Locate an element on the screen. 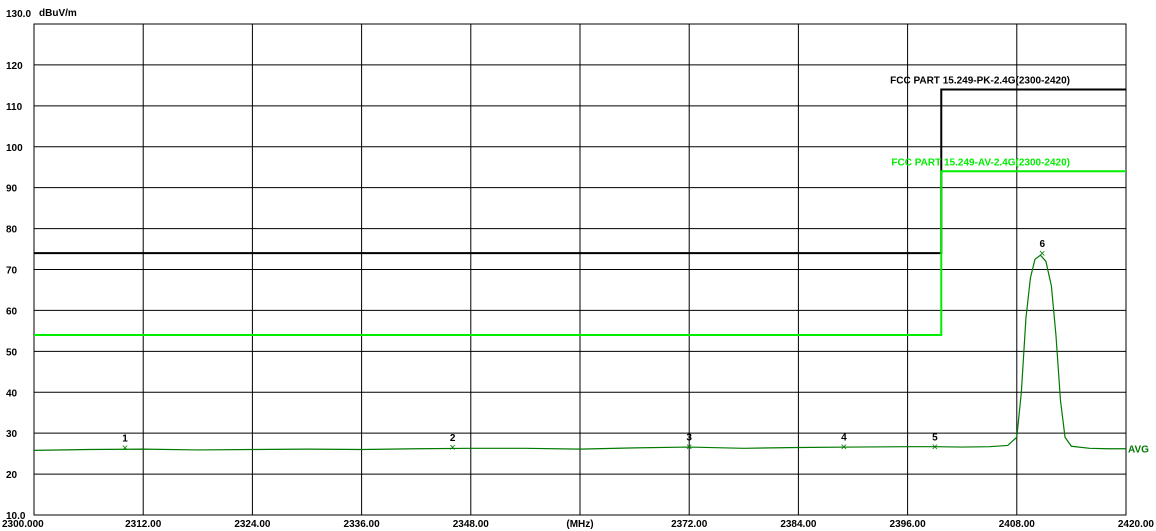 Image resolution: width=1156 pixels, height=531 pixels. limit-line-label: FCC PART 15.249-AV-2.4G(2300-2420) is located at coordinates (980, 162).